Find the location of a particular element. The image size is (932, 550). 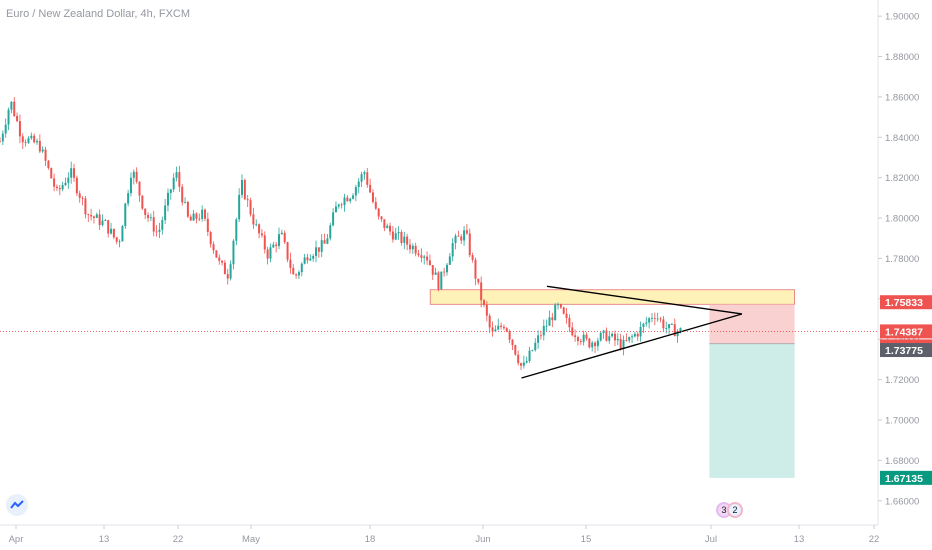

resistance-price-tag: 1.75833 is located at coordinates (906, 302).